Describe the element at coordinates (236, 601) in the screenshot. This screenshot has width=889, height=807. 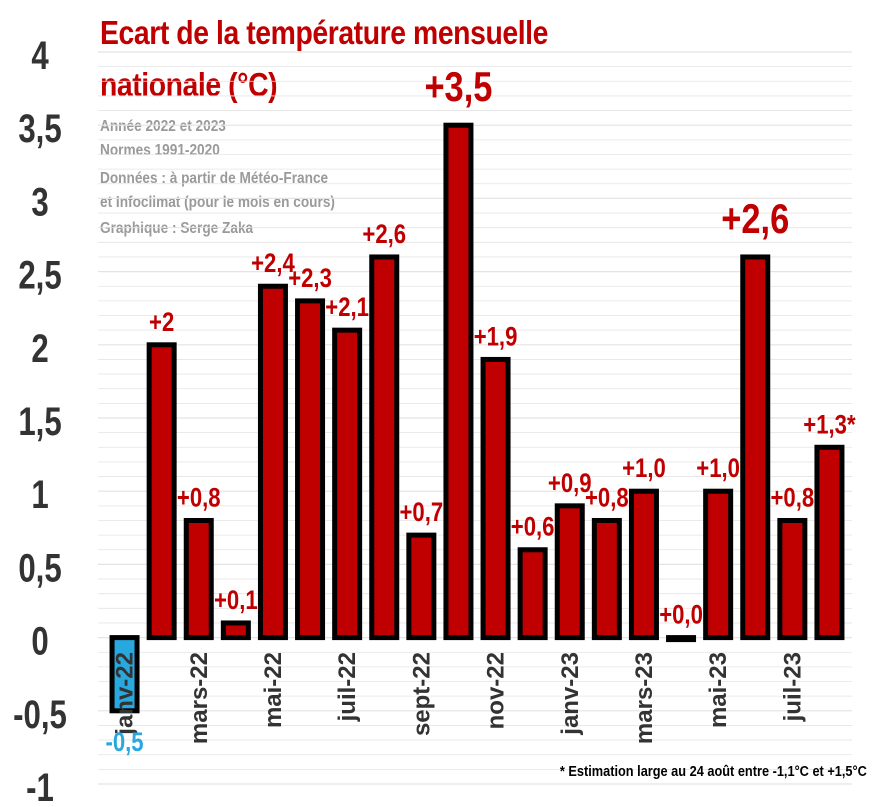
I see `data-label: +0,1` at that location.